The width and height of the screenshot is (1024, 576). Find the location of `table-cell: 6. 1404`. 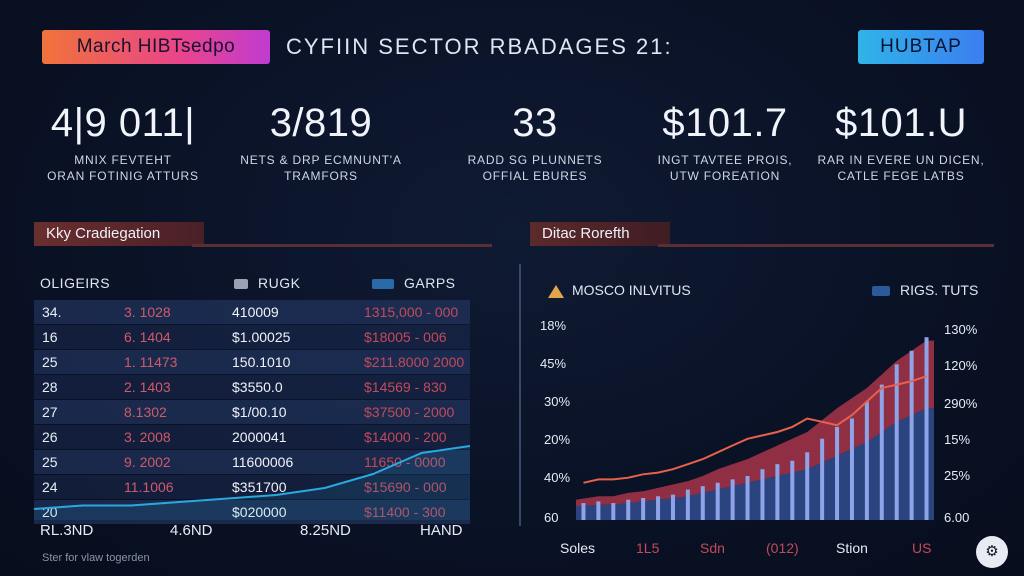

table-cell: 6. 1404 is located at coordinates (147, 337).